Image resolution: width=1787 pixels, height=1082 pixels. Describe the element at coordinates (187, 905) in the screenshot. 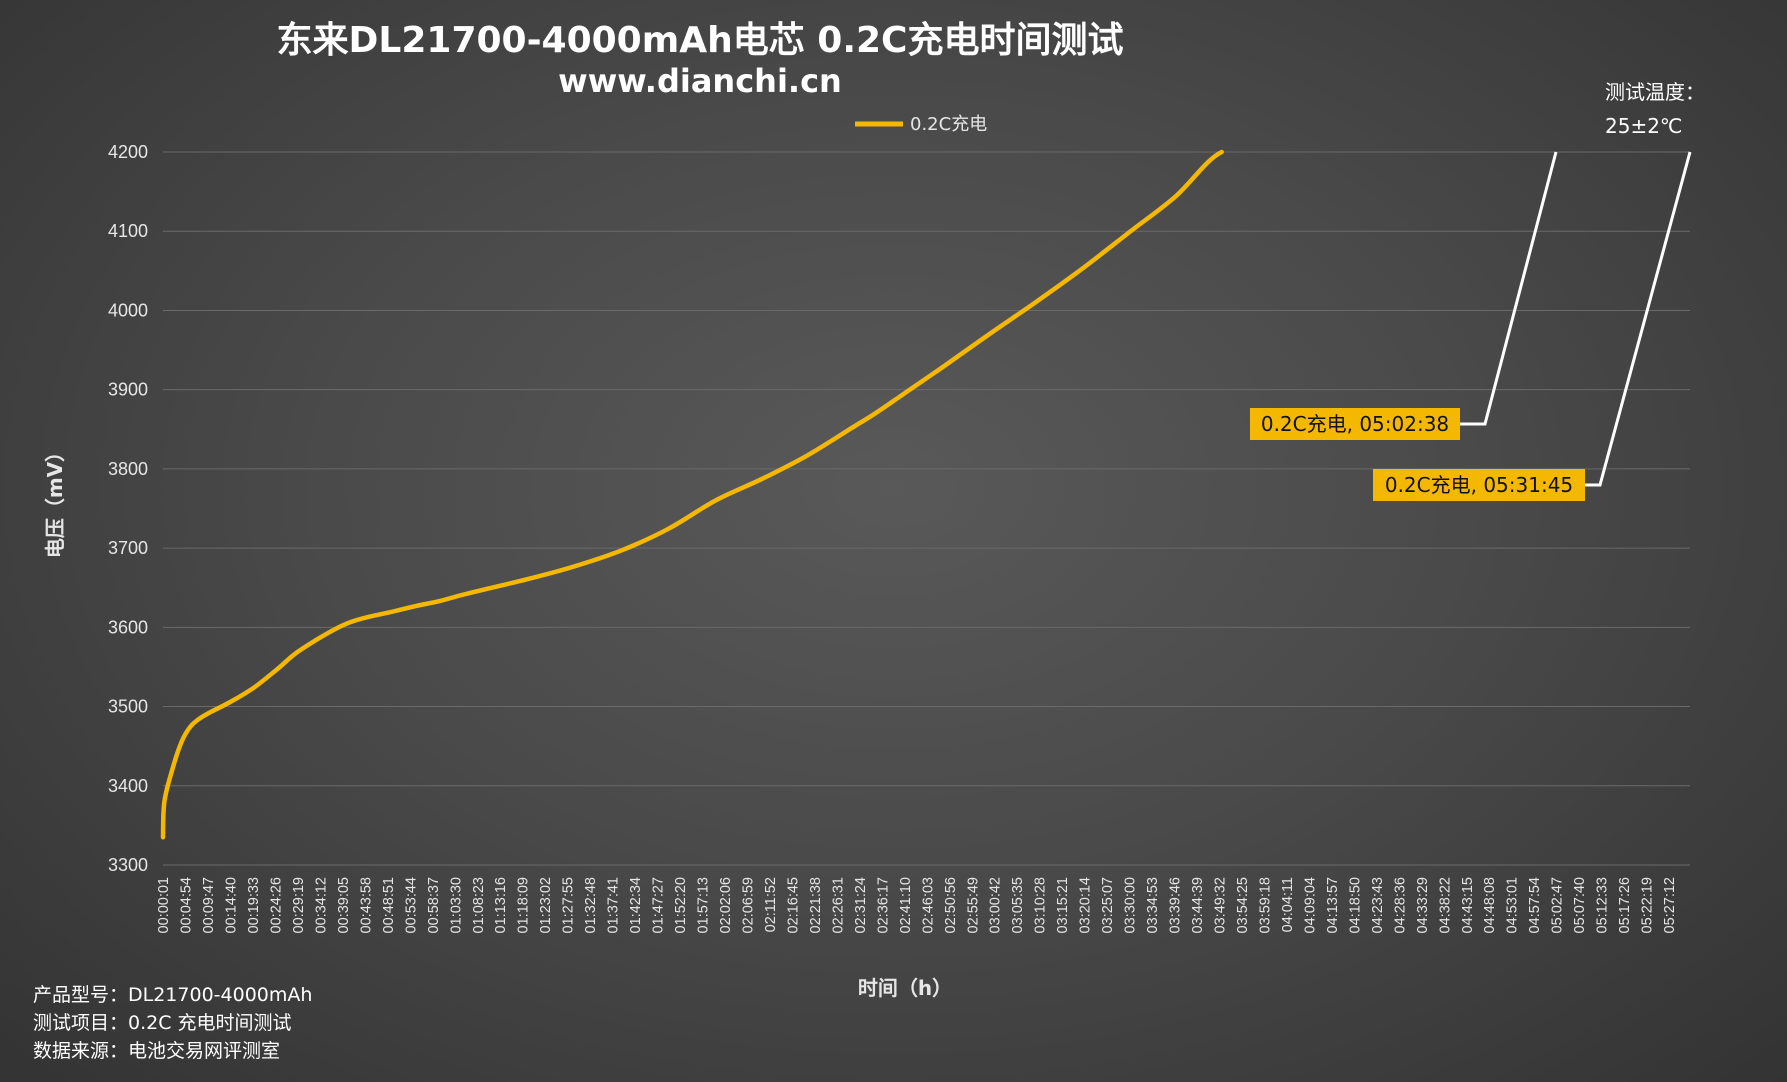

I see `x-tick-label: 00:04:54` at that location.